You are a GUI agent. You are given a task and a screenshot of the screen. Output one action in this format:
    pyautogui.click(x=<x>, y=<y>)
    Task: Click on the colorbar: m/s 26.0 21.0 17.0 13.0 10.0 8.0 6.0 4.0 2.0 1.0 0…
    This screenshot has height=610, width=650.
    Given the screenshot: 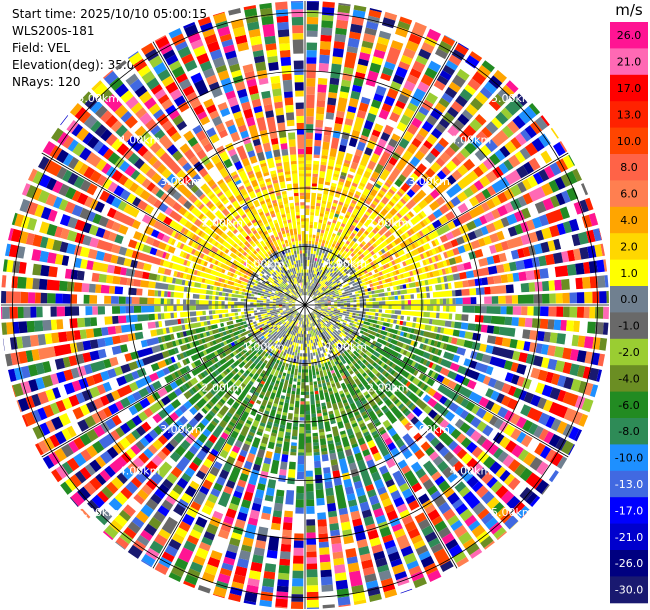 What is the action you would take?
    pyautogui.click(x=629, y=302)
    